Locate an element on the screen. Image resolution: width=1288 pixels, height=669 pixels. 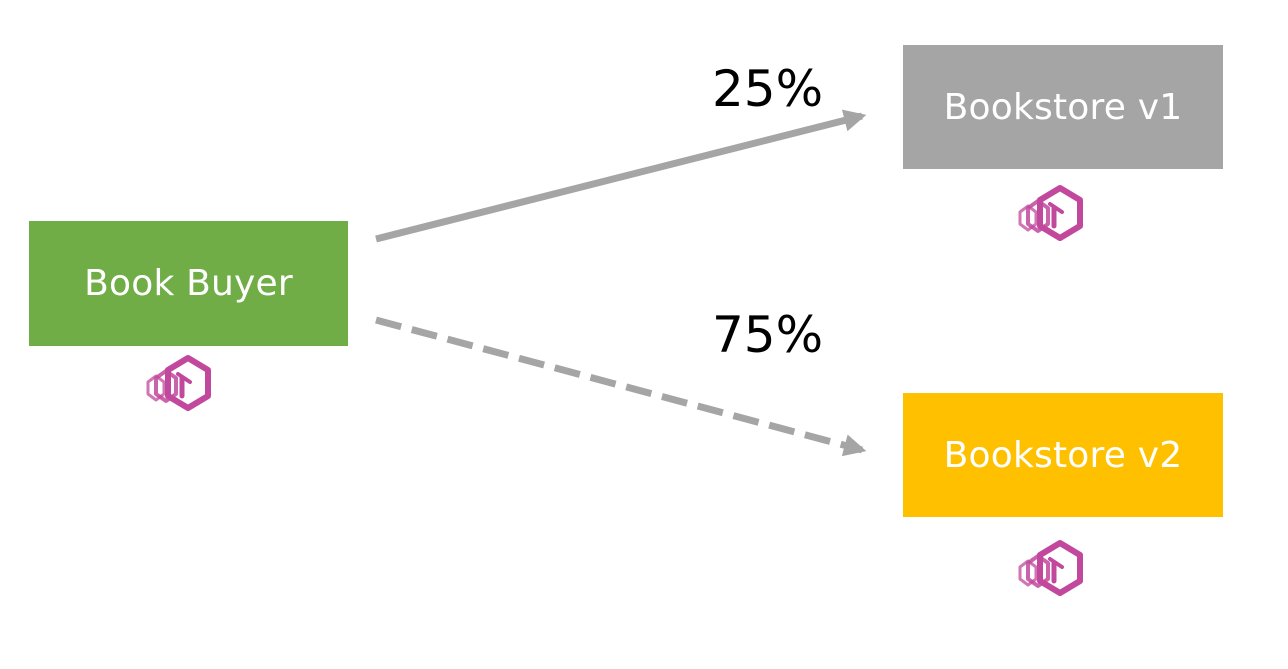
bookstore-v1-label: Bookstore v1 is located at coordinates (1063, 107).